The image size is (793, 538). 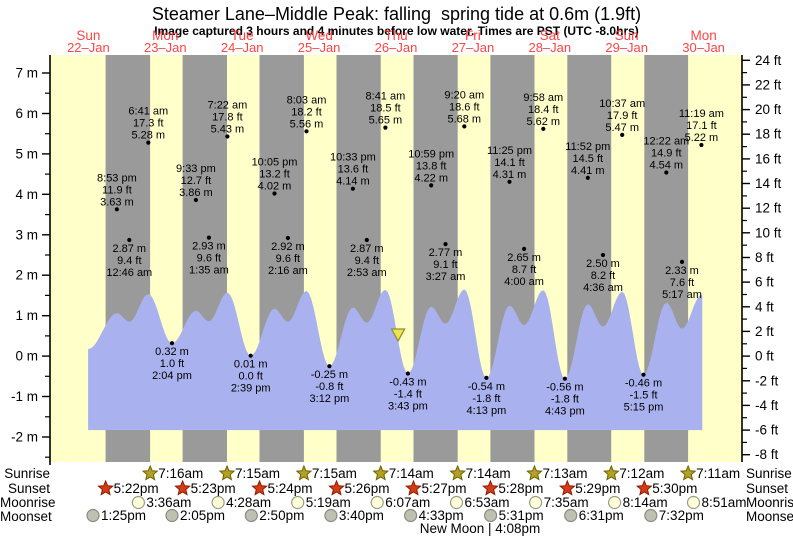 What do you see at coordinates (565, 400) in the screenshot?
I see `tide-annotation-height_ft: -1.8 ft` at bounding box center [565, 400].